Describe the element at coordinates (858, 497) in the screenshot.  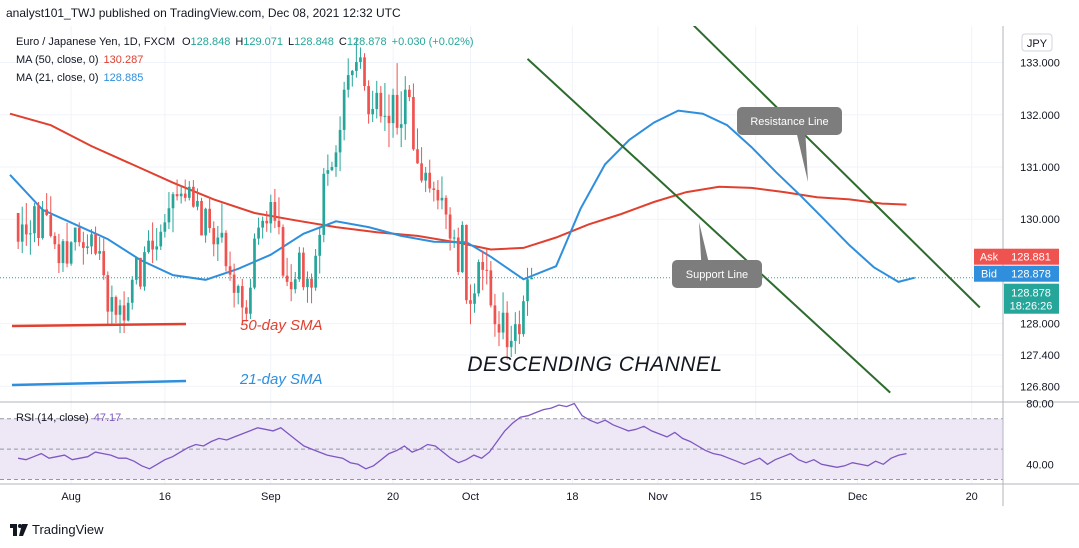
I see `time-tick-label: Dec` at that location.